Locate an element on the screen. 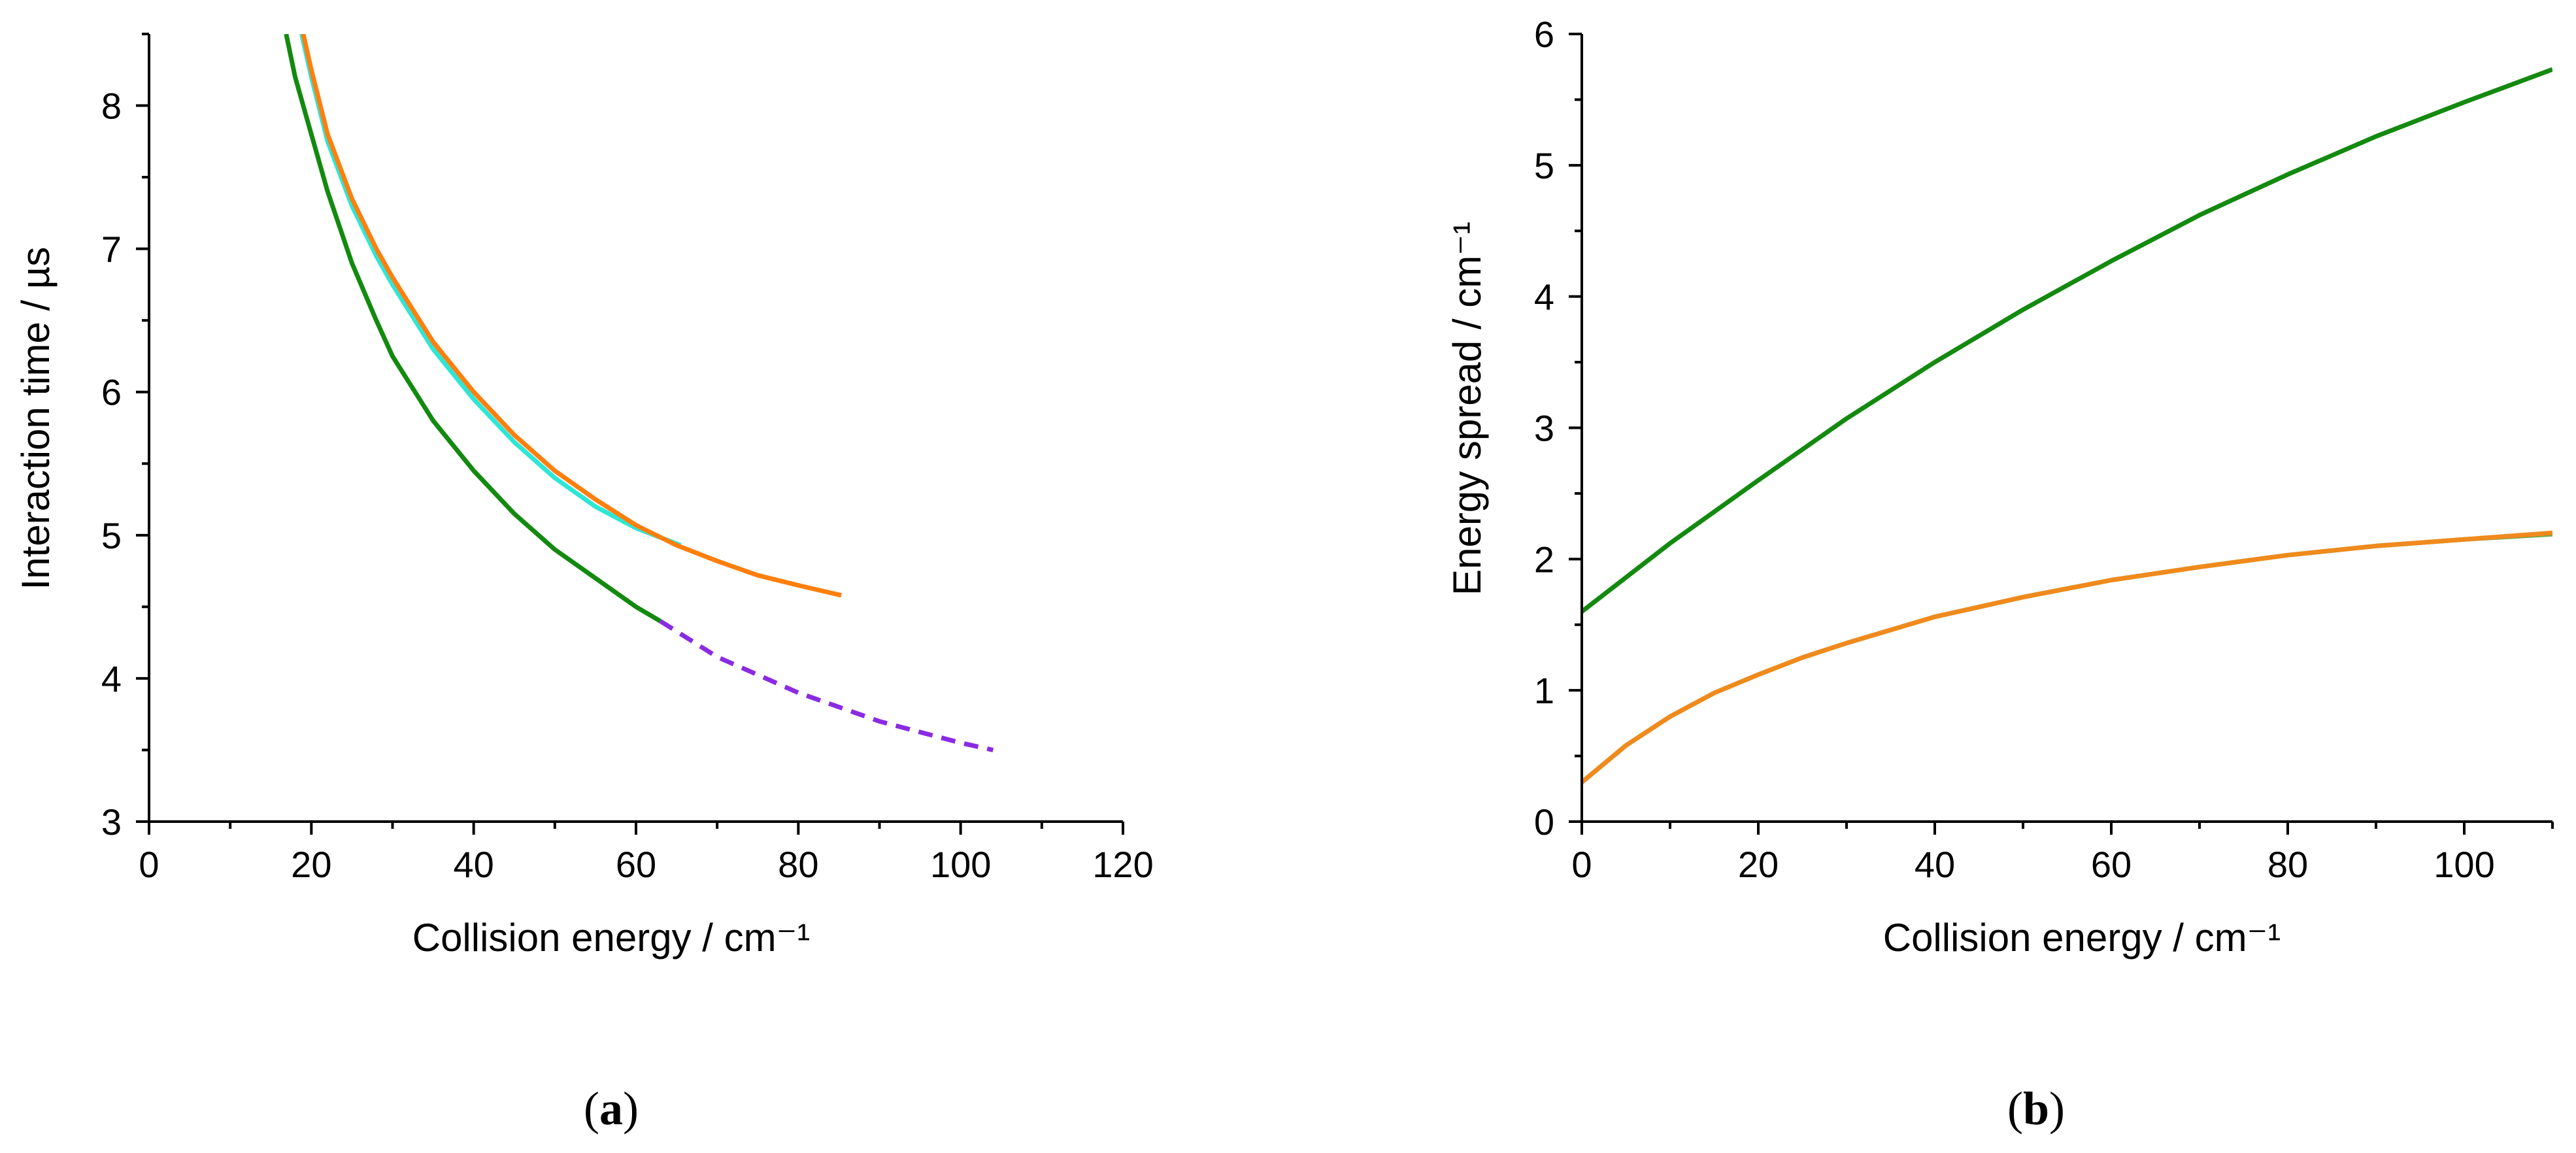 The width and height of the screenshot is (2576, 1153). chart-a-y-axis-title: Interaction time / µs is located at coordinates (36, 419).